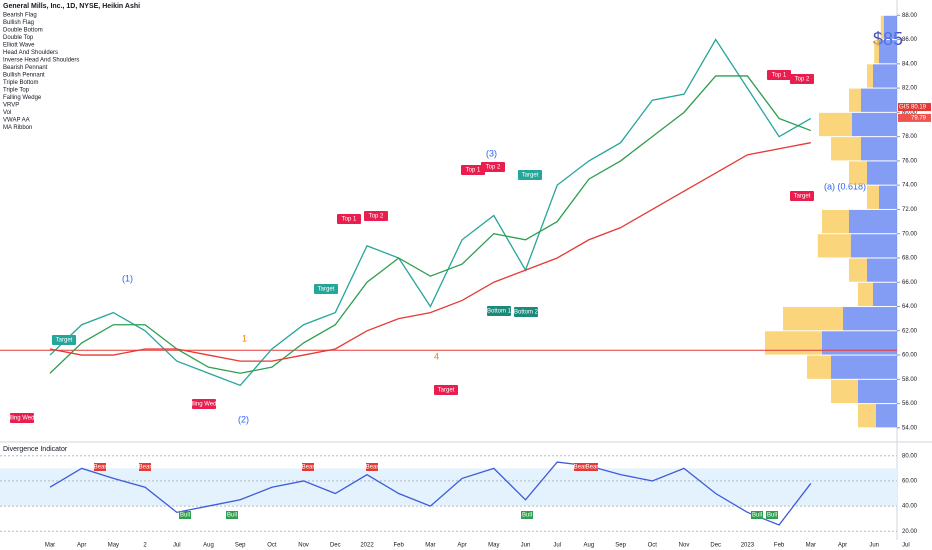 This screenshot has width=932, height=550. I want to click on series-line, so click(430, 493).